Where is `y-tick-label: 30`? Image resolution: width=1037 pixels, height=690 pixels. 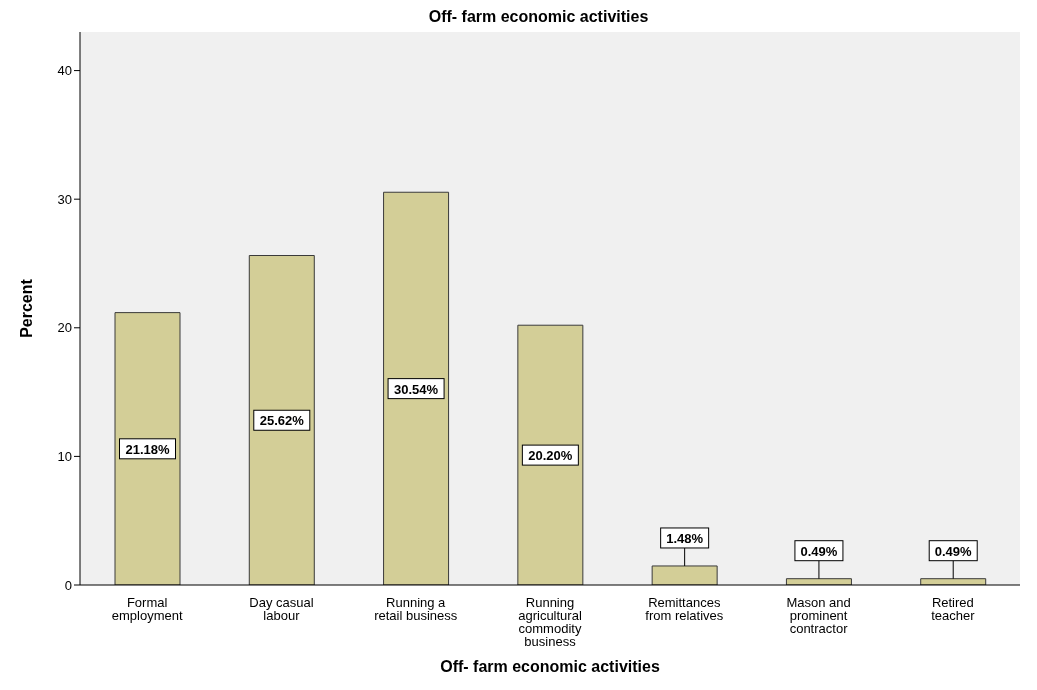
y-tick-label: 30 is located at coordinates (64, 199).